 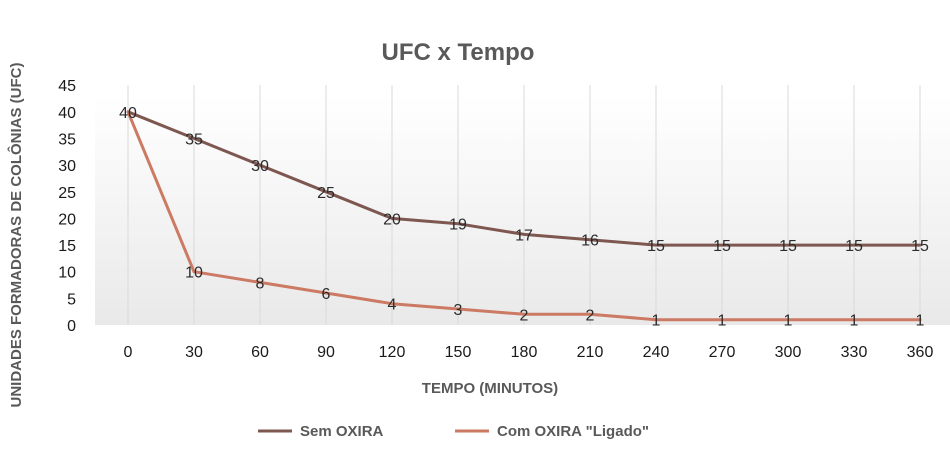 I want to click on x-tick-label: 30, so click(x=194, y=352).